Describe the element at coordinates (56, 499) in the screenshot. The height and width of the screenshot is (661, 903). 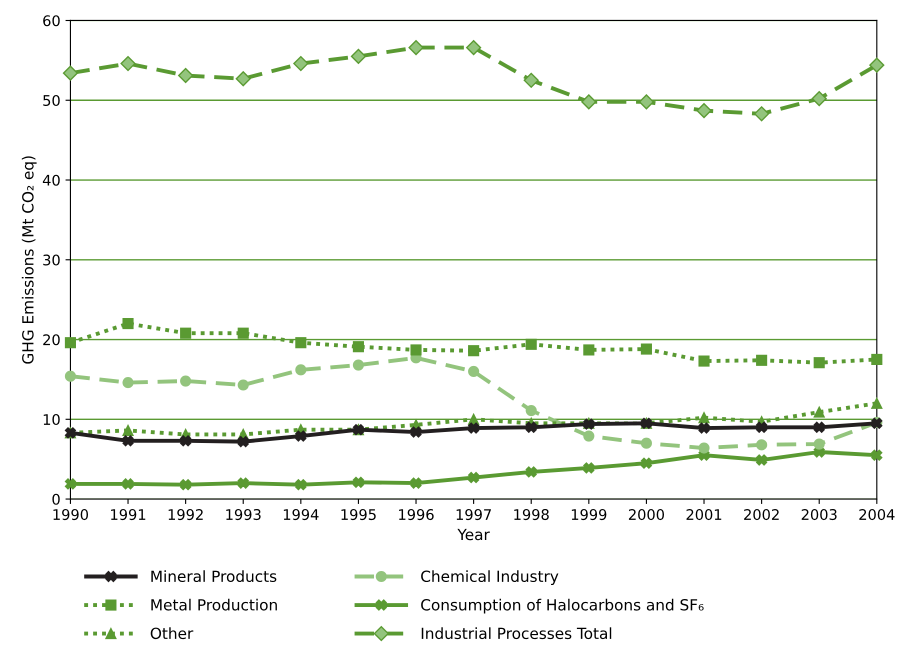
I see `y-tick-label: 0` at that location.